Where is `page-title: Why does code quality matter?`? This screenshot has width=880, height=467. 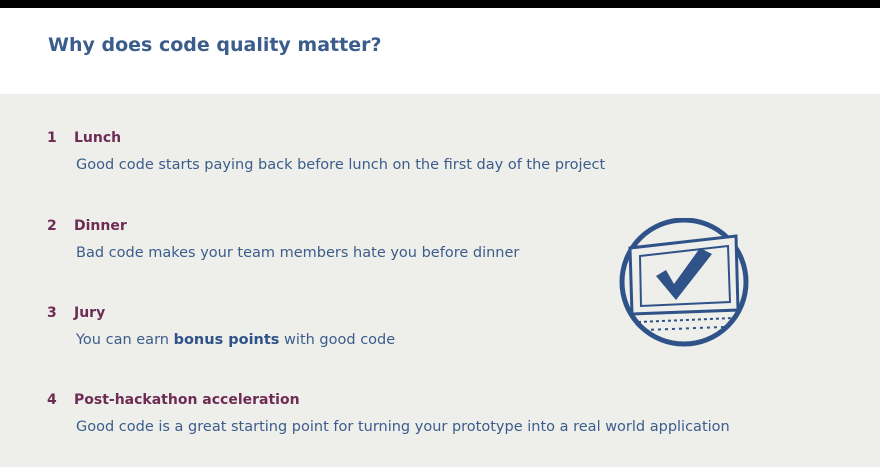
page-title: Why does code quality matter? is located at coordinates (215, 45).